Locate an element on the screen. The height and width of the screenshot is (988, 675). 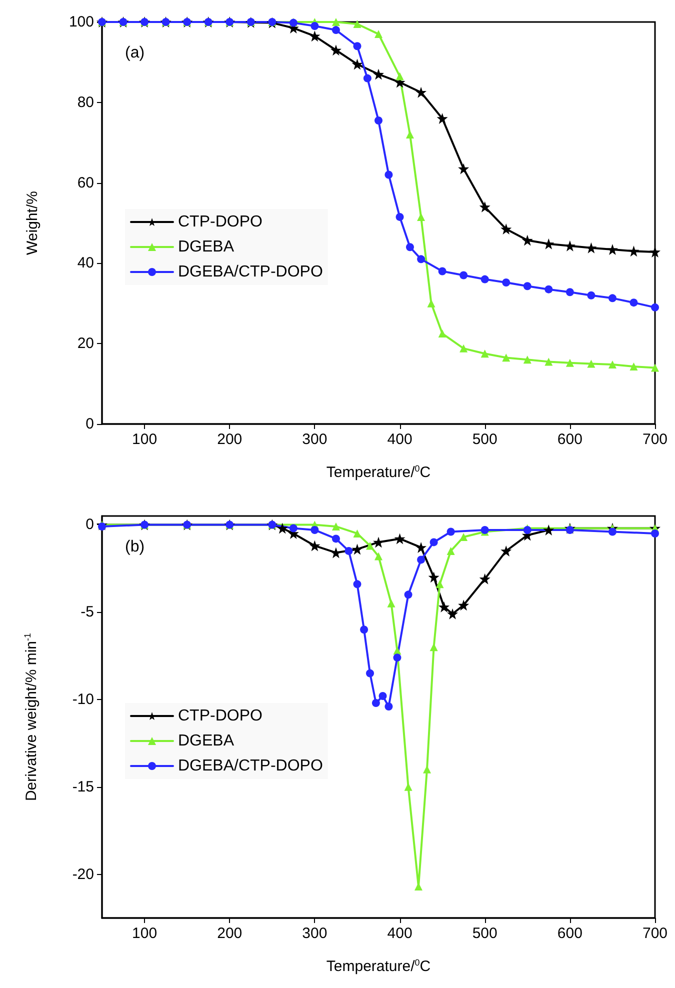
x-tick-label: 200 is located at coordinates (229, 439).